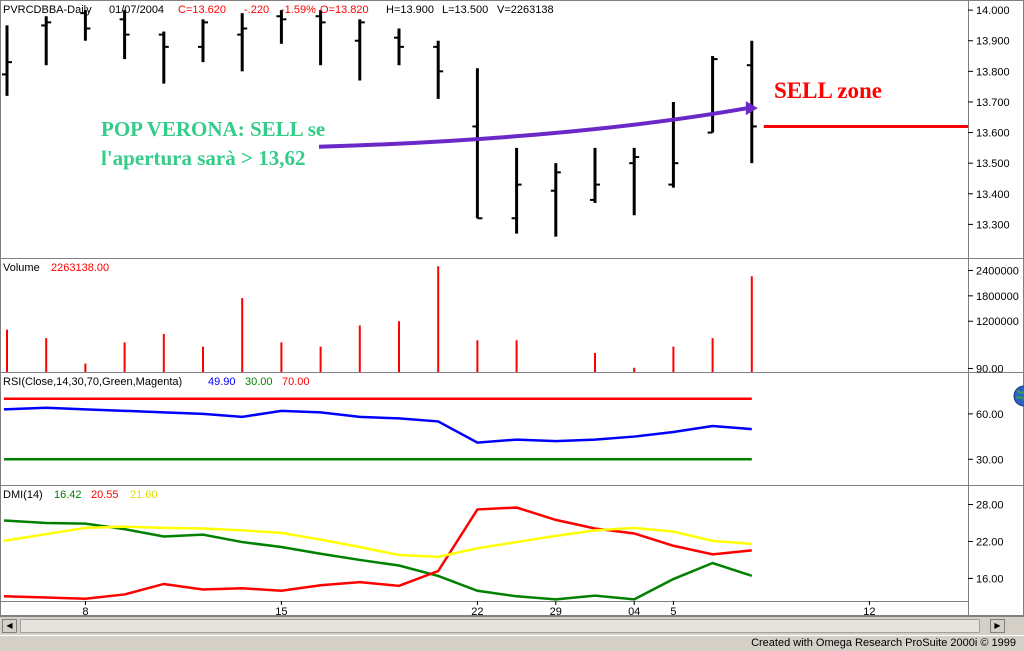 The height and width of the screenshot is (651, 1024). I want to click on rsi-tick-label: 90.00, so click(990, 369).